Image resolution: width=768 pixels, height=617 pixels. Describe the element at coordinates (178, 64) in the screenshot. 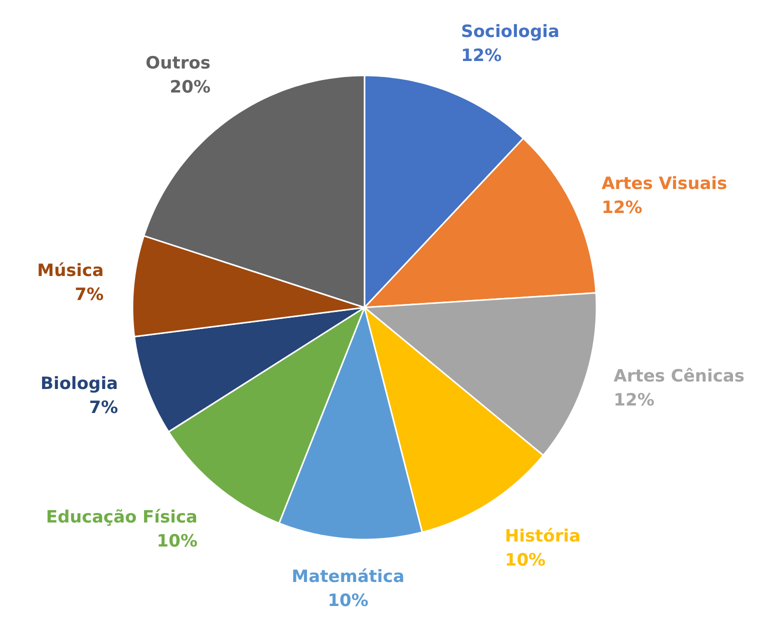

I see `slice-label: Outros` at that location.